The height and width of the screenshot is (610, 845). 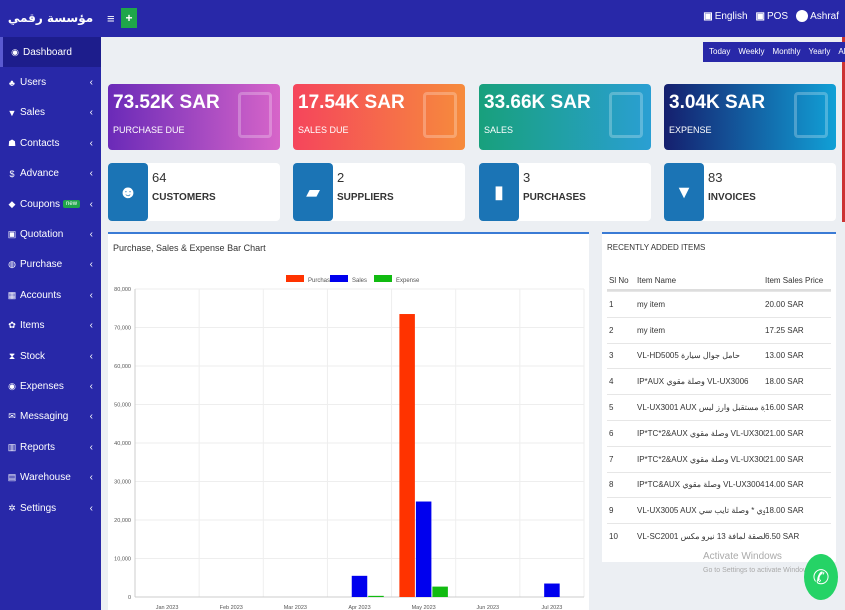 I want to click on sidebar-item-warehouse: ▤ Warehouse ‹, so click(x=50, y=477).